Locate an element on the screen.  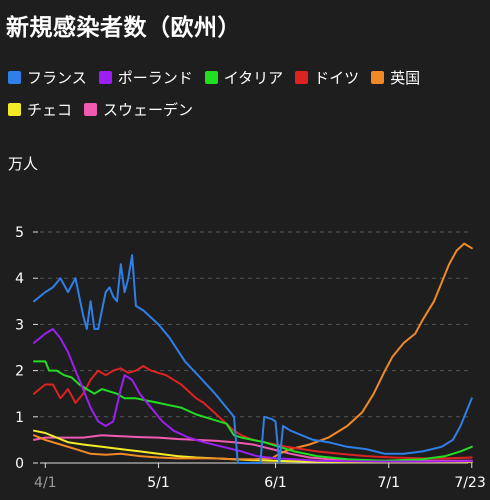
chart-title: 新規感染者数（欧州） is located at coordinates (123, 28).